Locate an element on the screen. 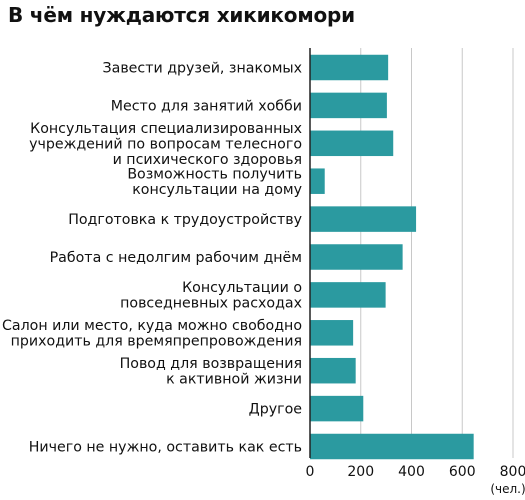 The height and width of the screenshot is (500, 525). category-label: повседневных расходах is located at coordinates (211, 304).